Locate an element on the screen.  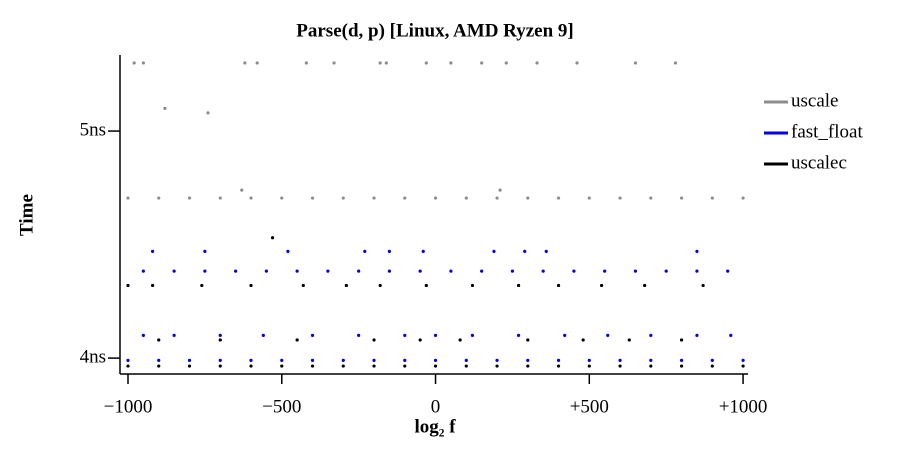
chart-title: Parse(d, p) [Linux, AMD Ryzen 9] is located at coordinates (434, 30).